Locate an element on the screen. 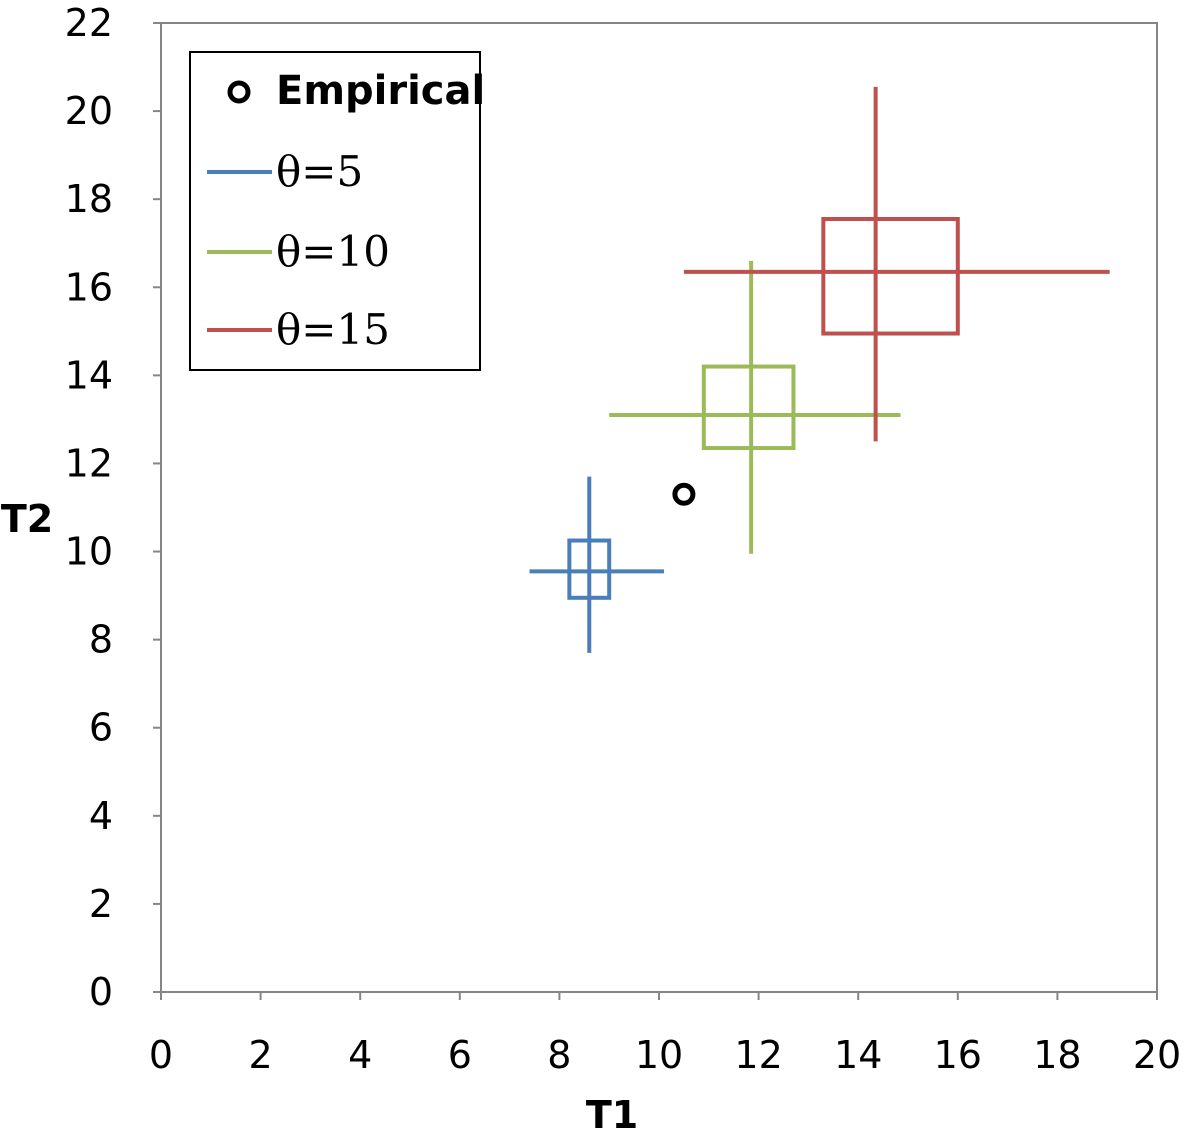 The height and width of the screenshot is (1140, 1196). x-tick-label-6: 12 is located at coordinates (758, 1055).